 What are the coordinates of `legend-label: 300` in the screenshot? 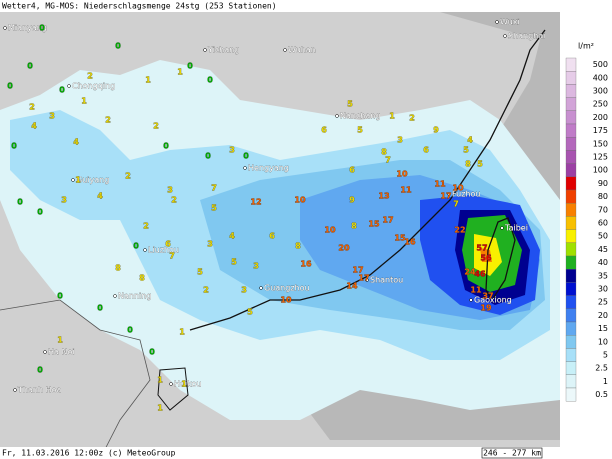 It's located at (600, 91).